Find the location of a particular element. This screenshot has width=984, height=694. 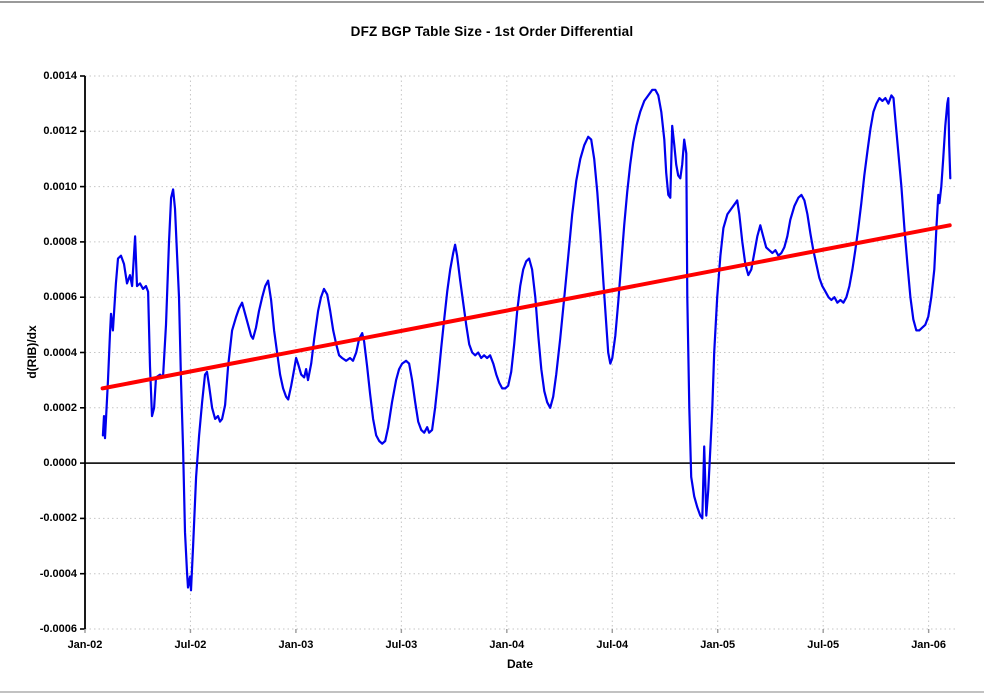

x-tick-label: Jan-06 is located at coordinates (929, 645).